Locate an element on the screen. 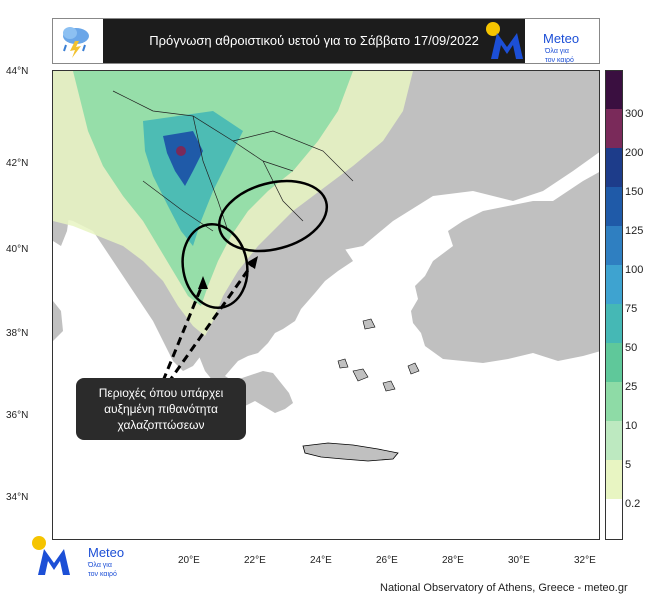  lon-label-30: 30°E is located at coordinates (519, 560).